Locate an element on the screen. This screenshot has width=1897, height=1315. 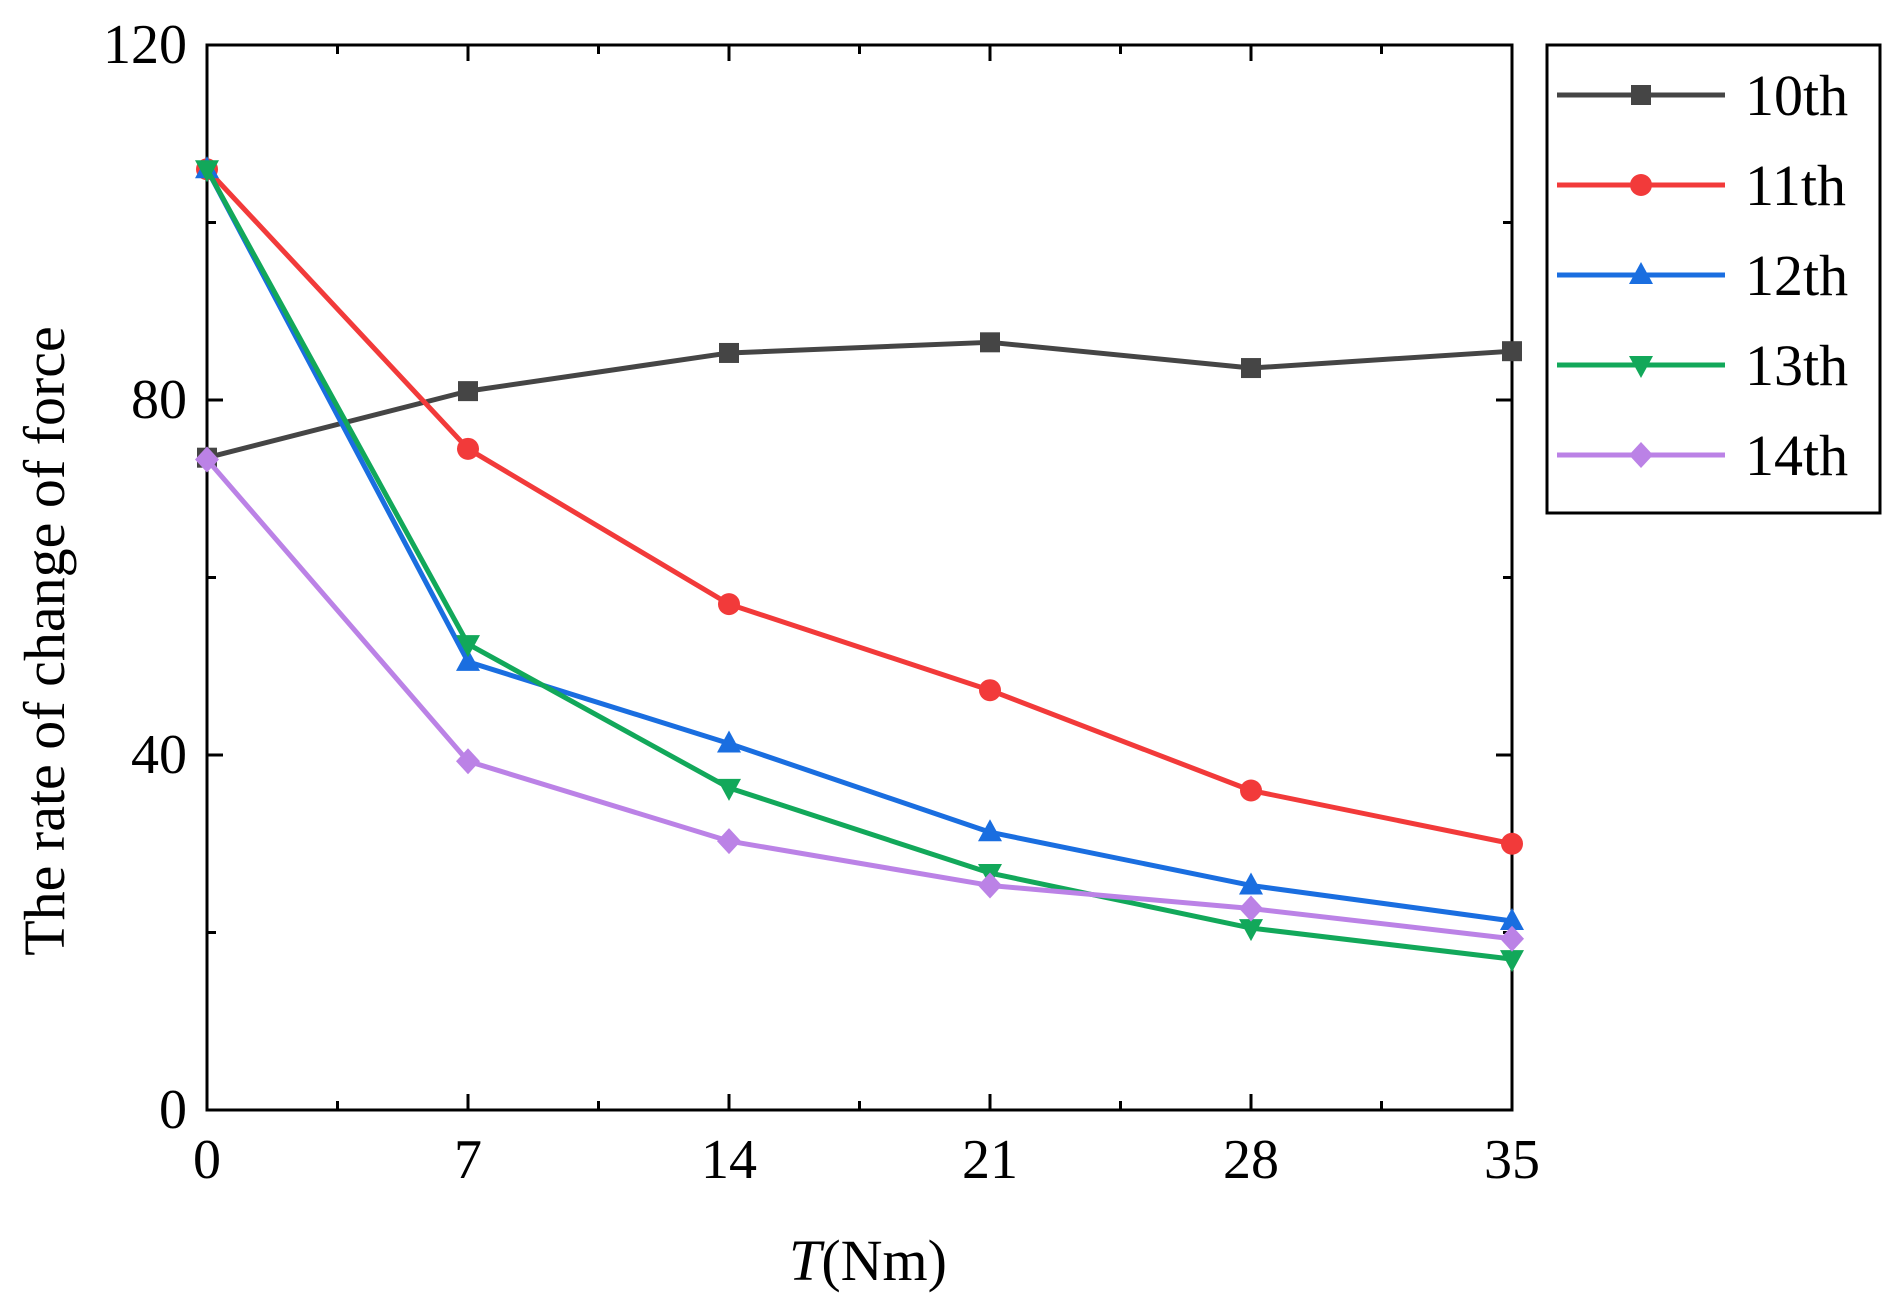
x-tick-label: 28 is located at coordinates (1251, 1160).